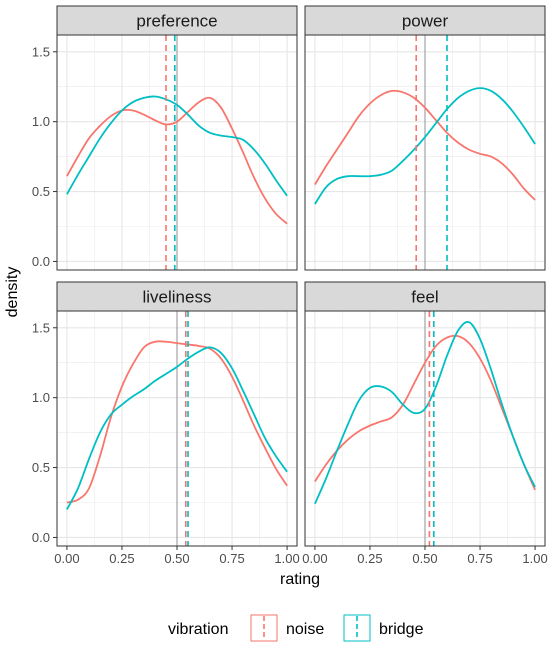 This screenshot has height=649, width=550. Describe the element at coordinates (401, 629) in the screenshot. I see `legend-label-bridge: bridge` at that location.